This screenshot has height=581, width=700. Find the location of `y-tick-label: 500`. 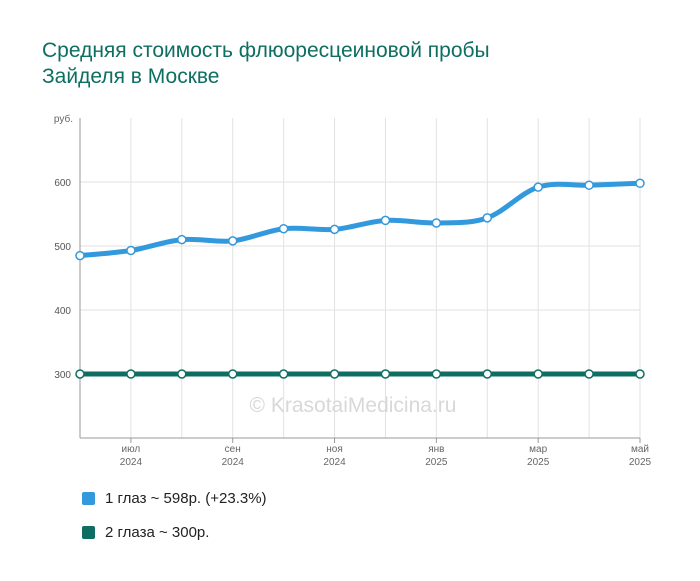

y-tick-label: 500 is located at coordinates (62, 247).